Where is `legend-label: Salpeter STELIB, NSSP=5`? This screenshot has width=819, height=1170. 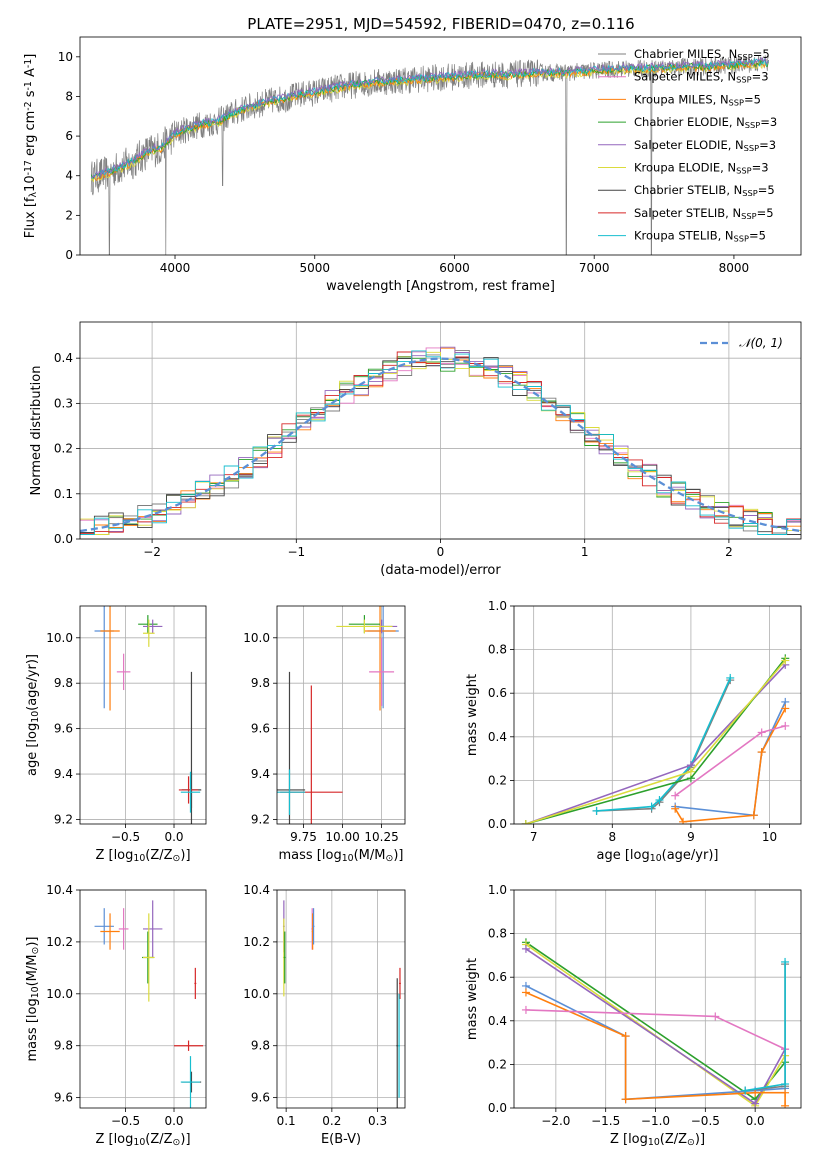 legend-label: Salpeter STELIB, NSSP=5 is located at coordinates (704, 213).